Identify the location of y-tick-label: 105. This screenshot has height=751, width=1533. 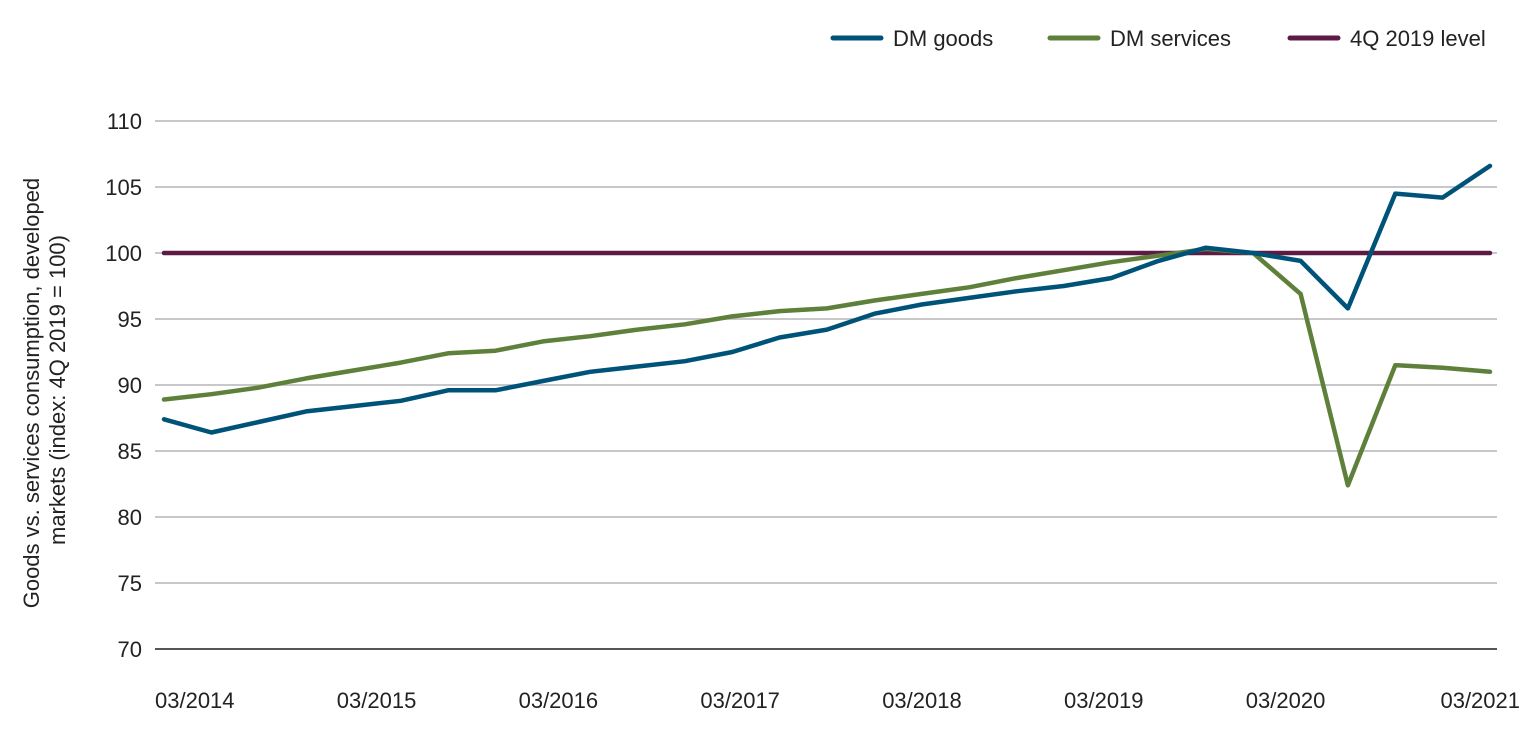
(123, 187).